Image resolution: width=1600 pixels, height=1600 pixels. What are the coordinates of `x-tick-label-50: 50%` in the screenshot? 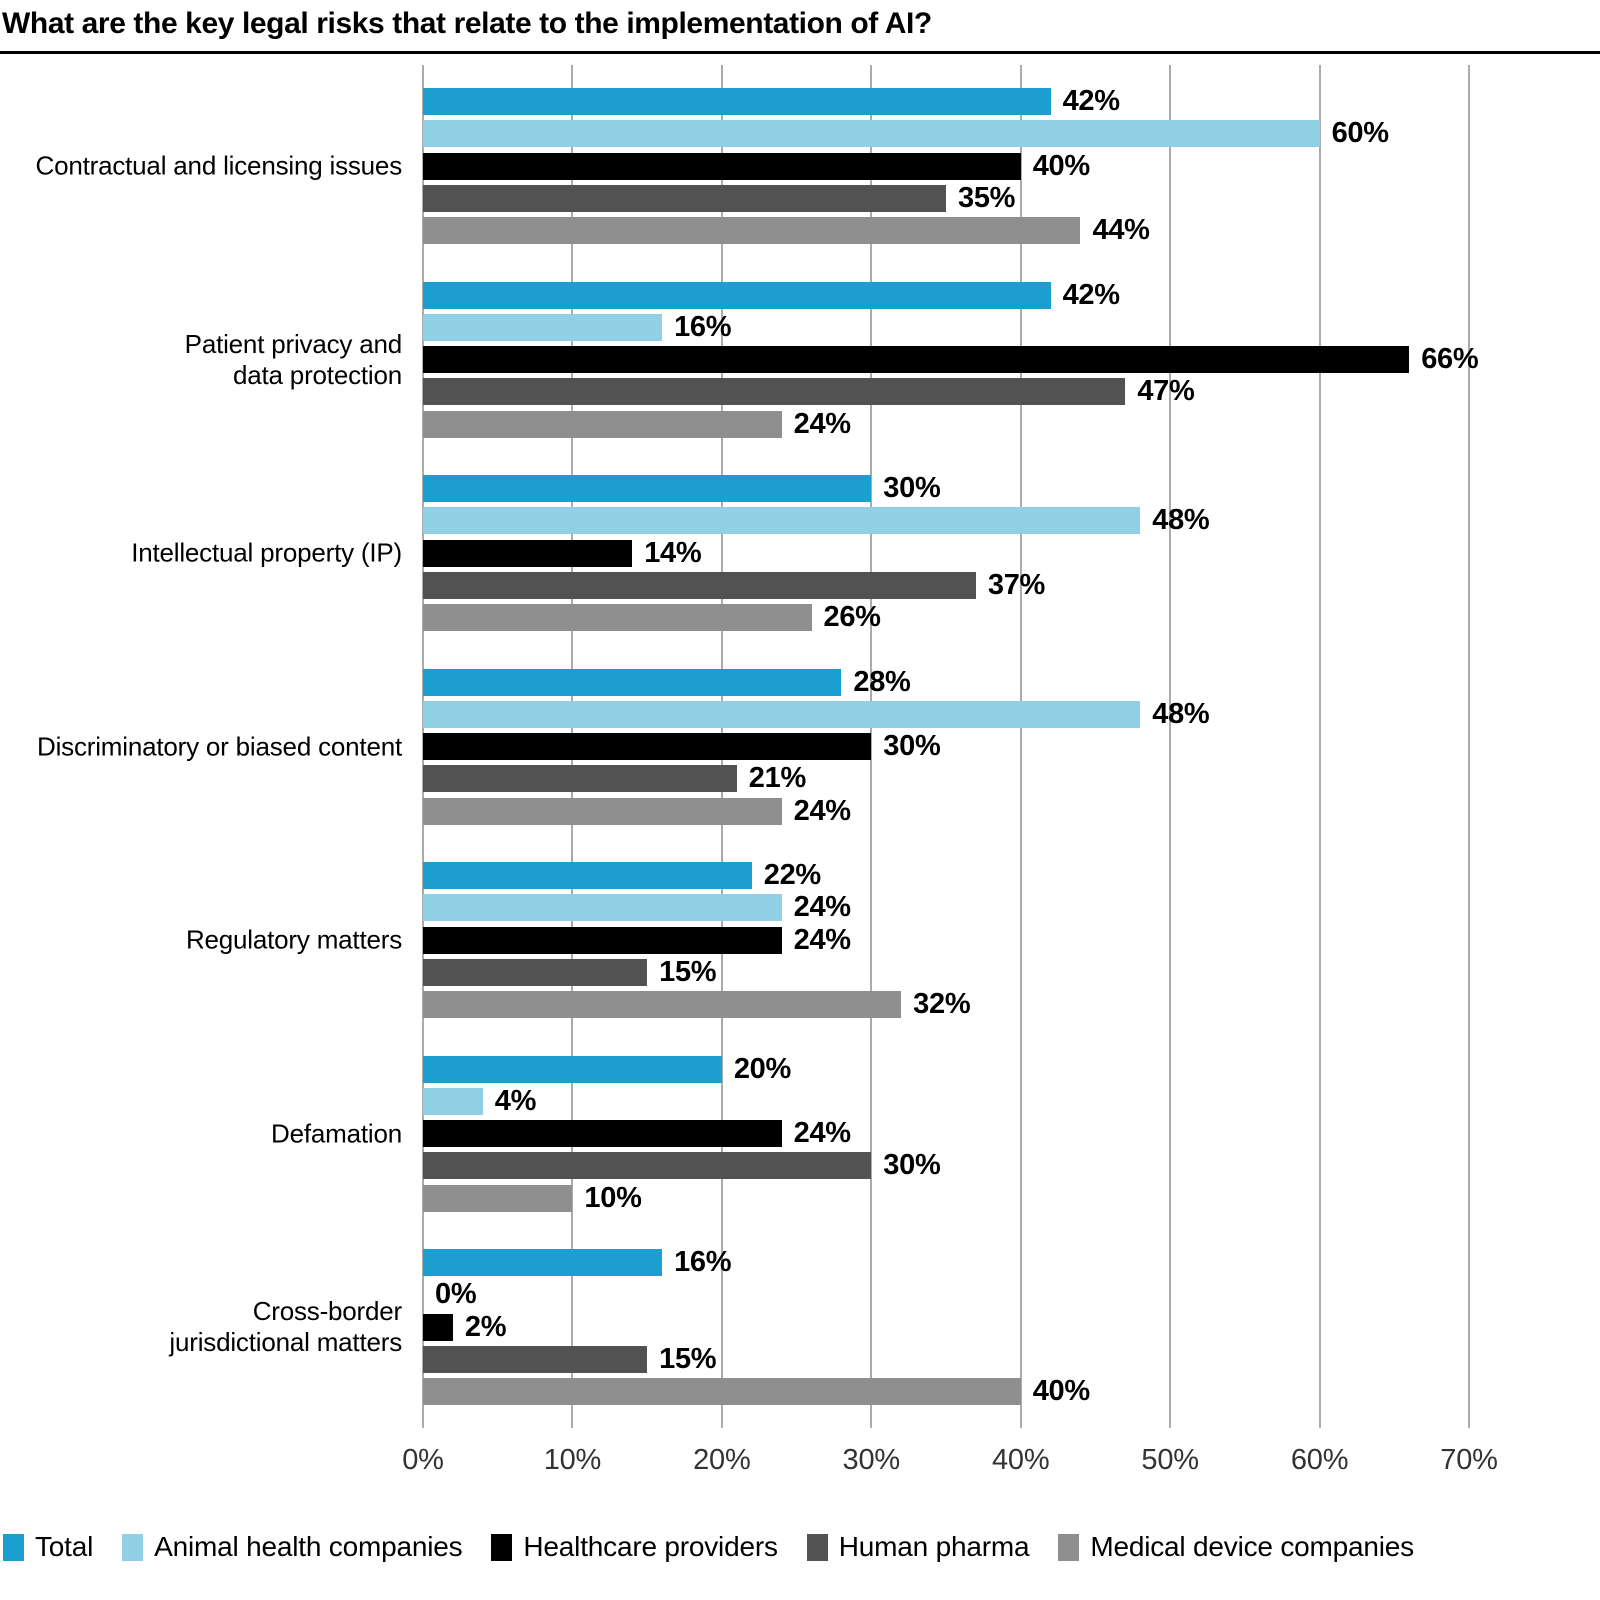 It's located at (1170, 1460).